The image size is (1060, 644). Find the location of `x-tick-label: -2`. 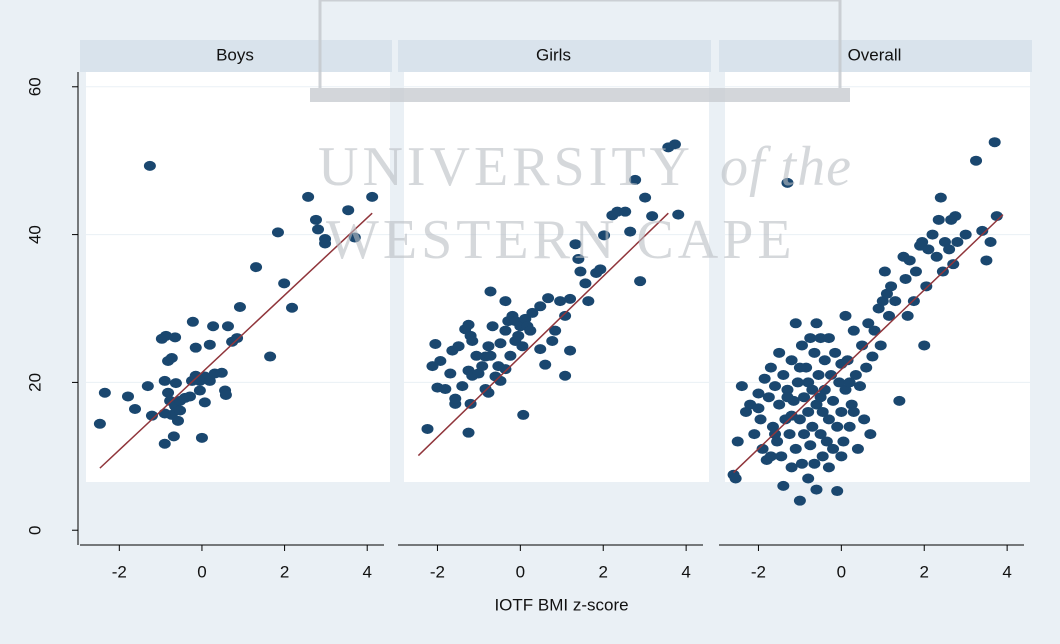

x-tick-label: -2 is located at coordinates (758, 571).